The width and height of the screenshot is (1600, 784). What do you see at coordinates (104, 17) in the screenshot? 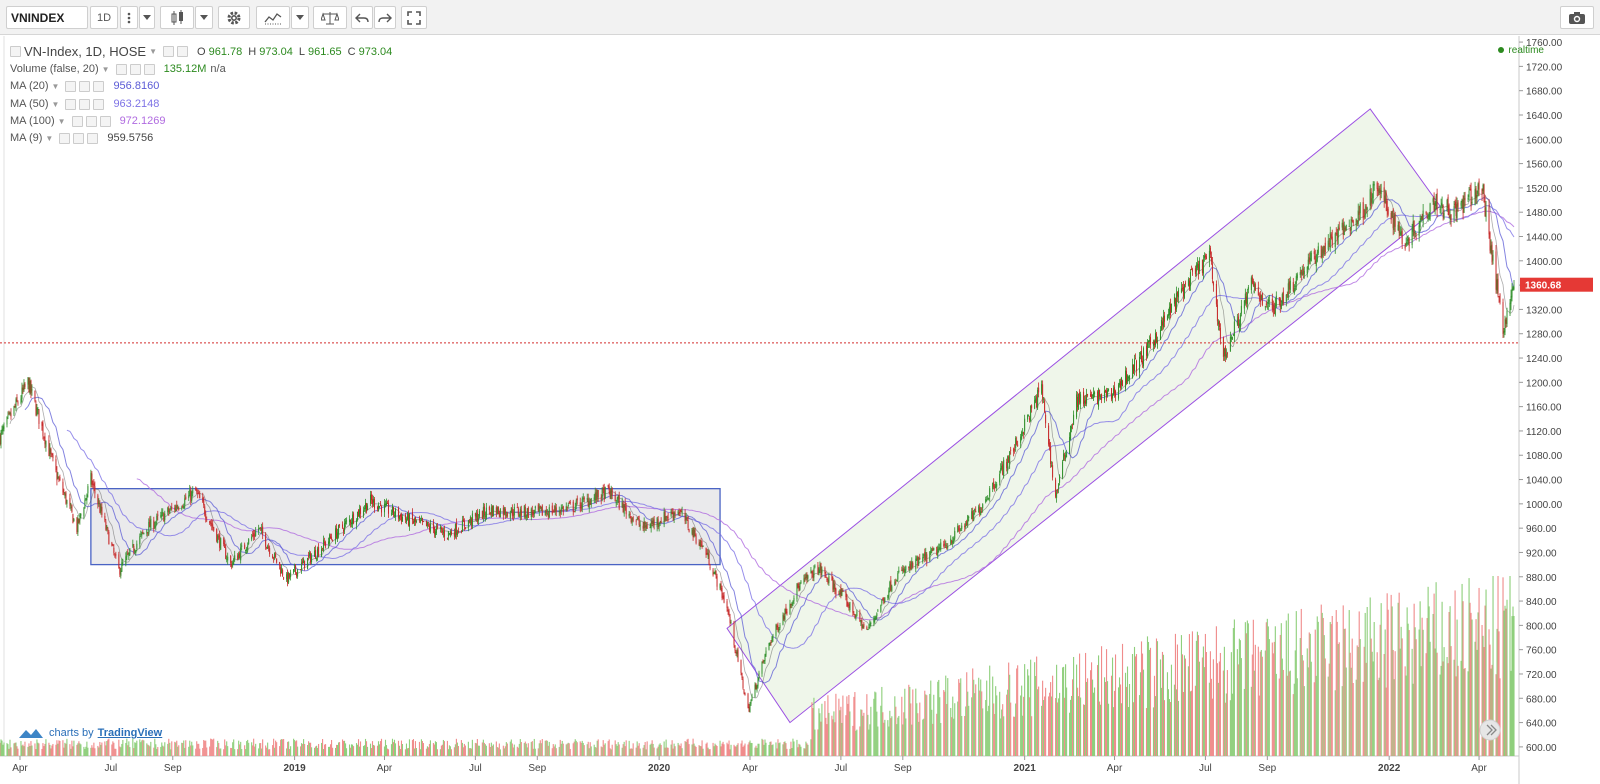
I see `interval-button: 1D` at bounding box center [104, 17].